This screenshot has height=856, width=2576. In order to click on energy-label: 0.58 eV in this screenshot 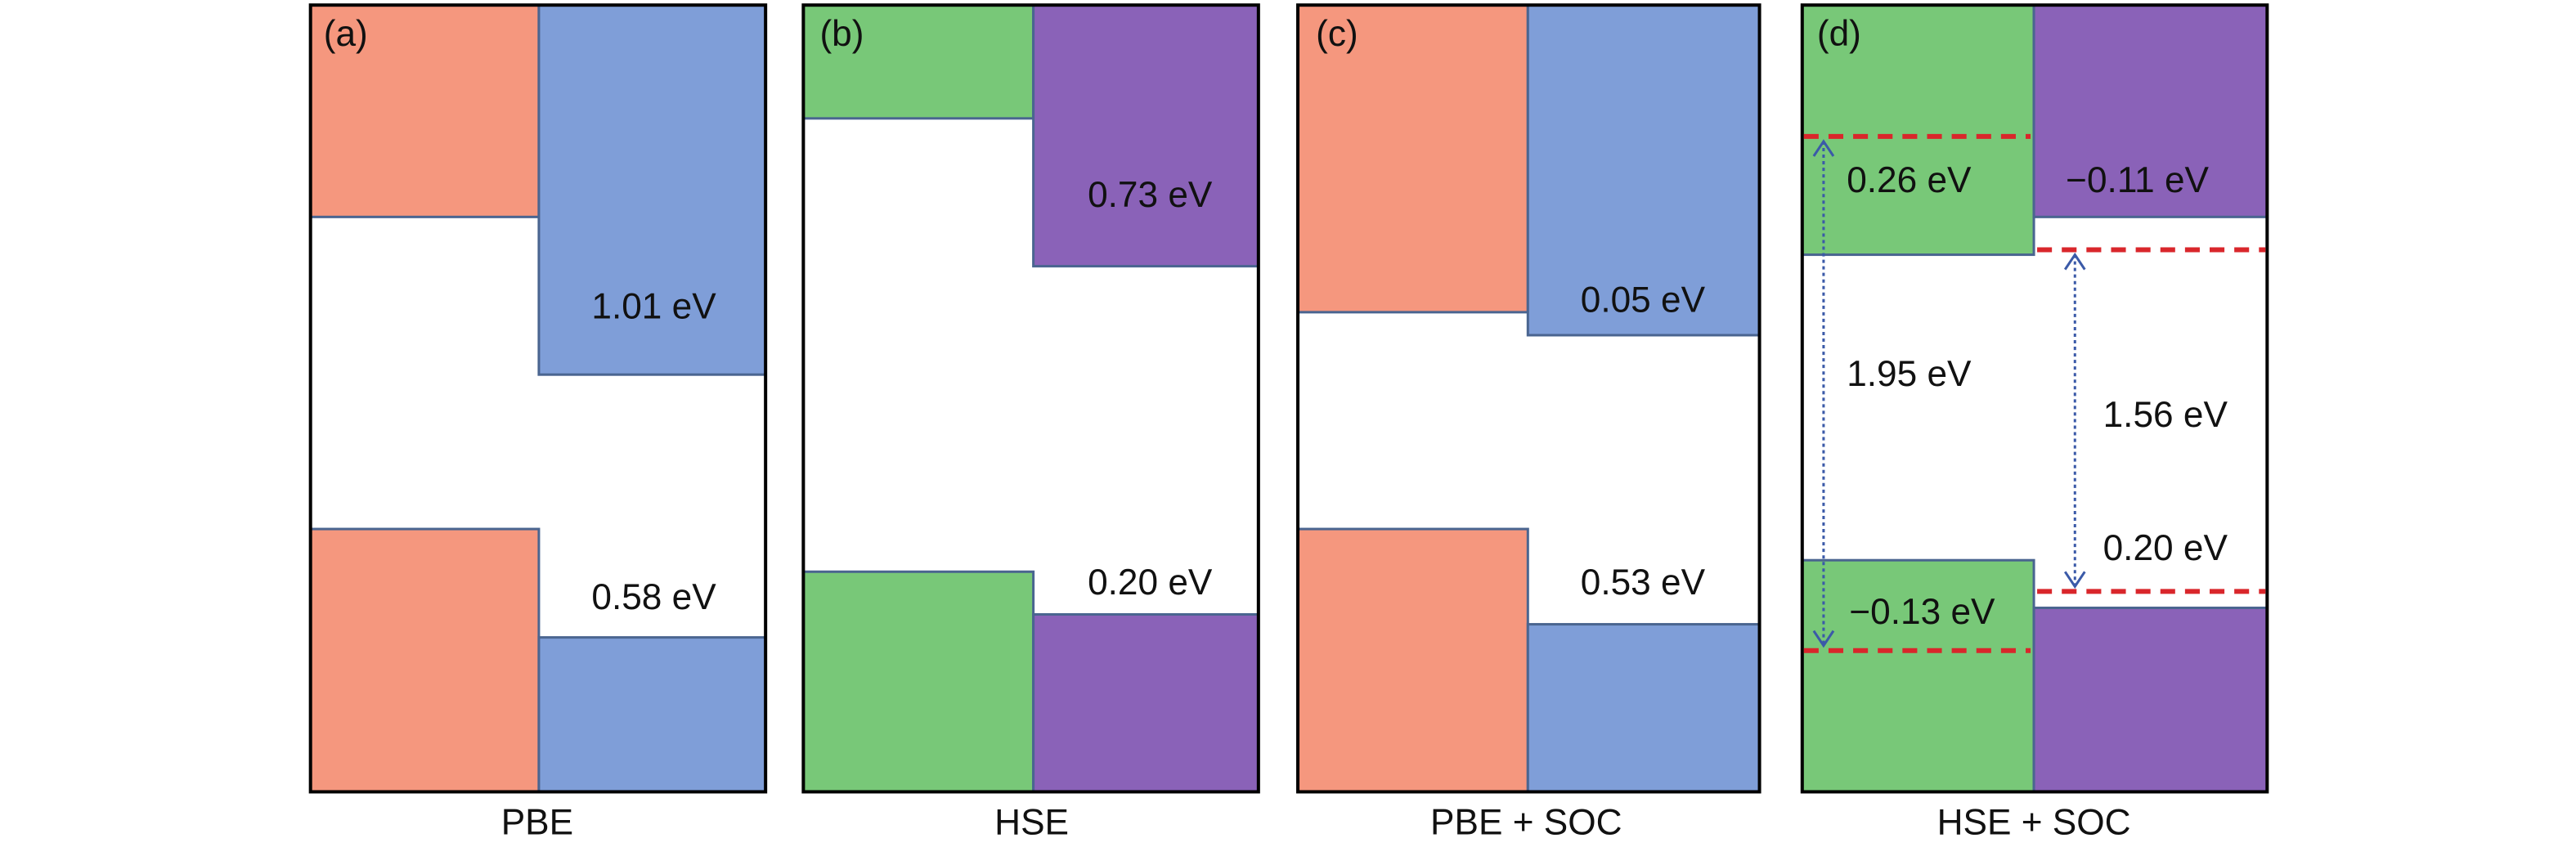, I will do `click(654, 597)`.